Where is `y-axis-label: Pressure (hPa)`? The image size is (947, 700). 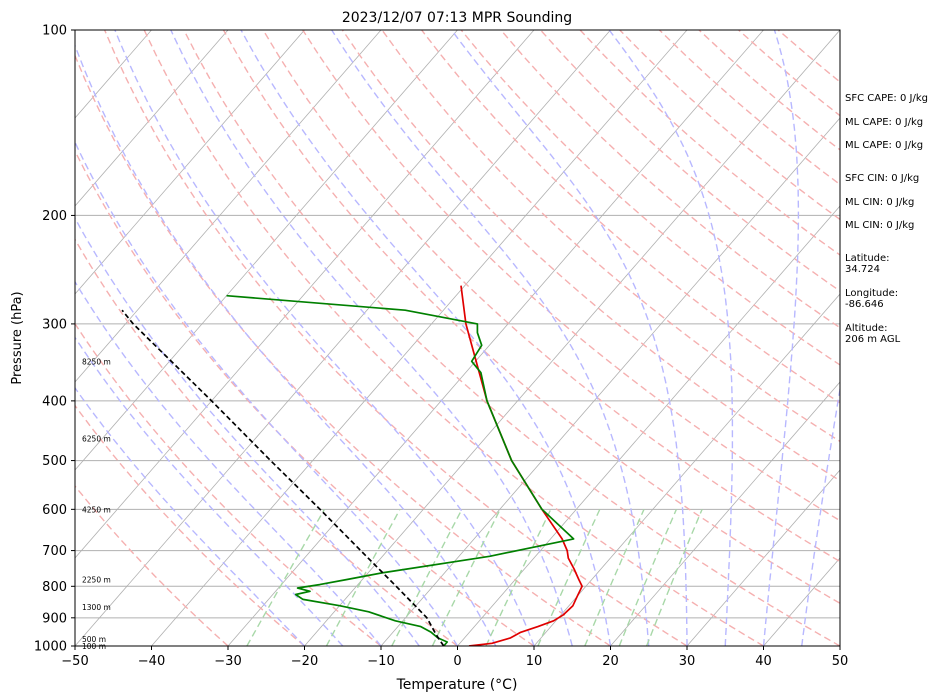 y-axis-label: Pressure (hPa) is located at coordinates (17, 337).